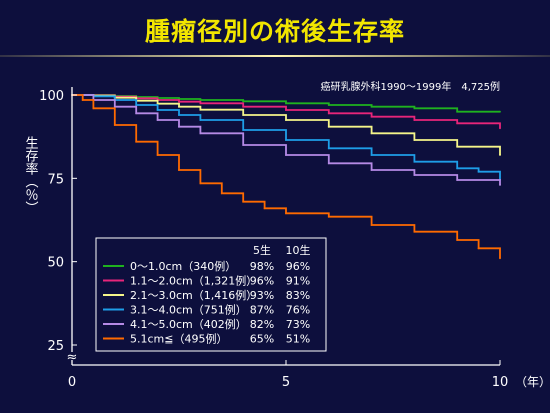 The image size is (550, 413). Describe the element at coordinates (532, 382) in the screenshot. I see `x-axis-unit: （年）` at that location.